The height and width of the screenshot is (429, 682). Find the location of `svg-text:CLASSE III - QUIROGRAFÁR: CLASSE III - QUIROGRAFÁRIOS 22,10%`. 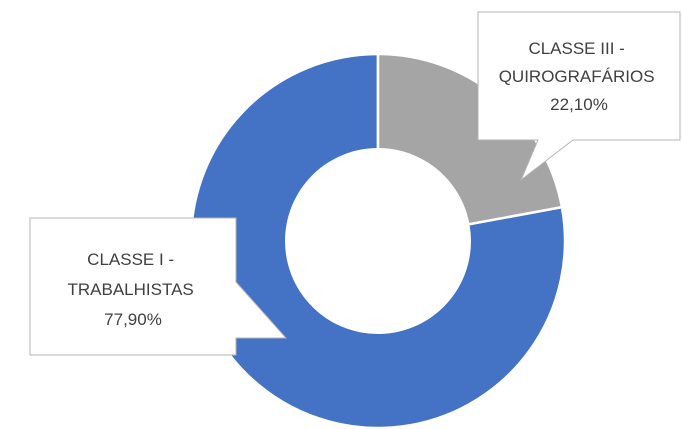

svg-text:CLASSE III - QUIROGRAFÁR: CLASSE III - QUIROGRAFÁRIOS 22,10% is located at coordinates (579, 76).